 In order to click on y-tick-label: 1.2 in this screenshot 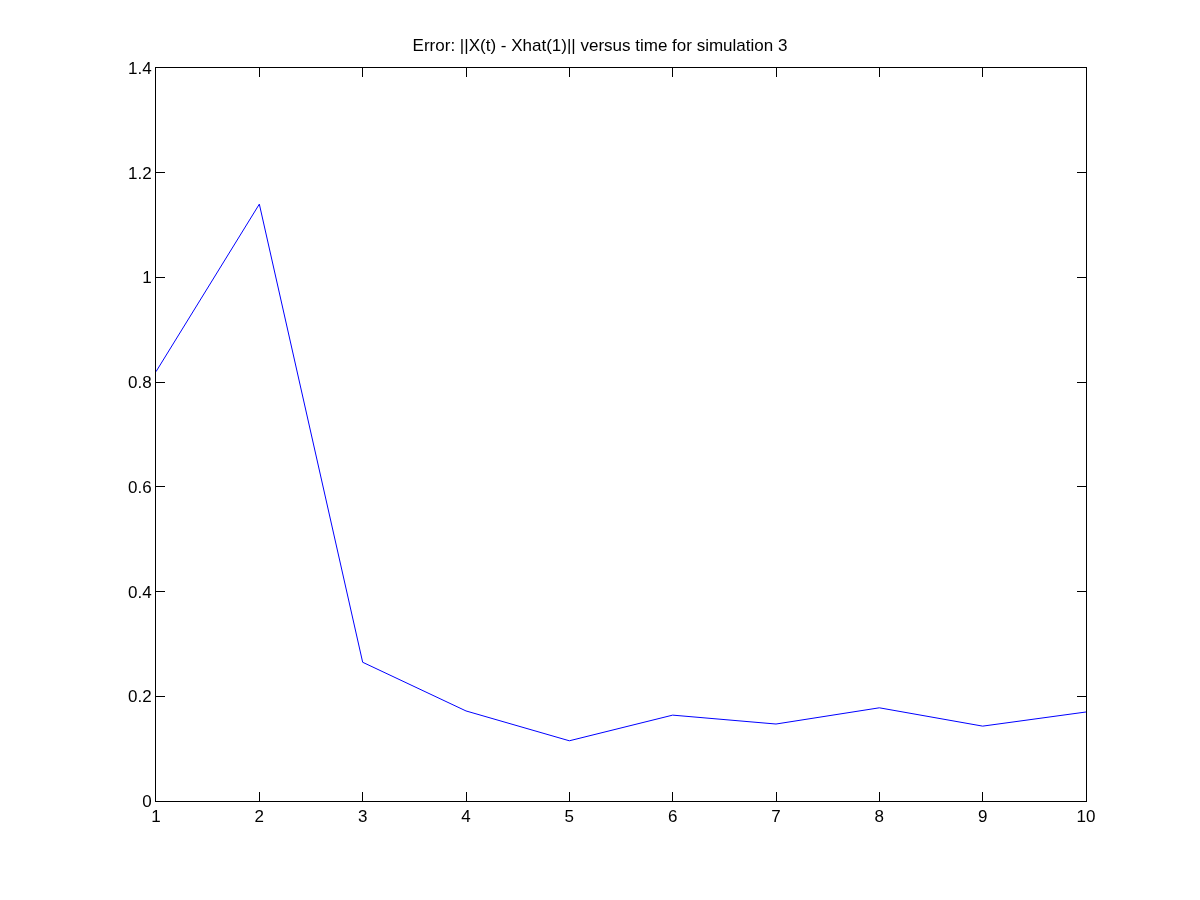, I will do `click(139, 173)`.